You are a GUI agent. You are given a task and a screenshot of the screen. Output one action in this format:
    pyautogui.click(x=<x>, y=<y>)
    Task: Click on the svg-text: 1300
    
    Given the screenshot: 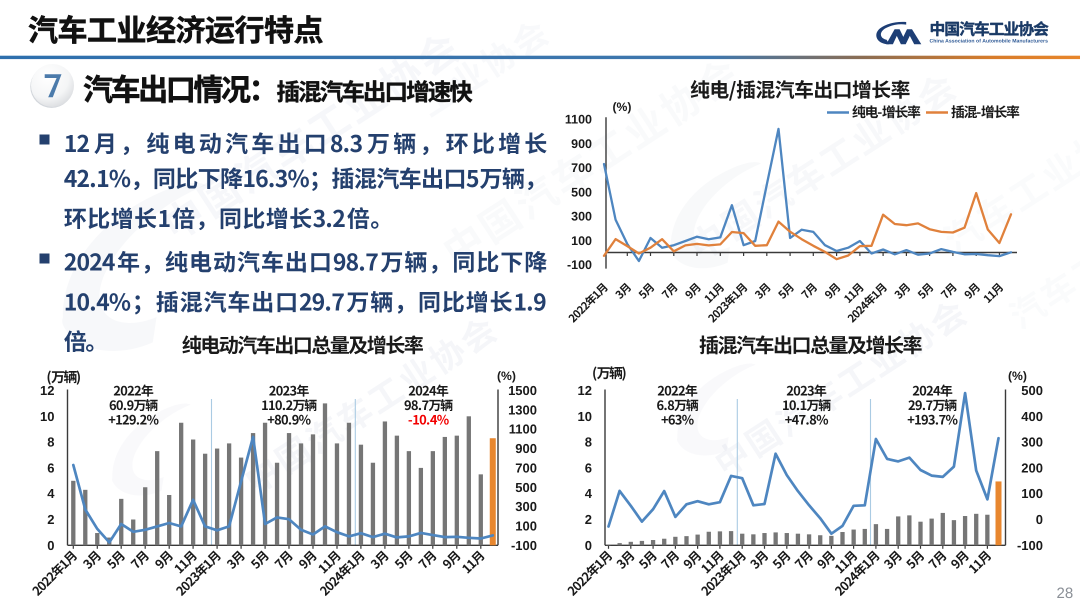 What is the action you would take?
    pyautogui.click(x=522, y=409)
    